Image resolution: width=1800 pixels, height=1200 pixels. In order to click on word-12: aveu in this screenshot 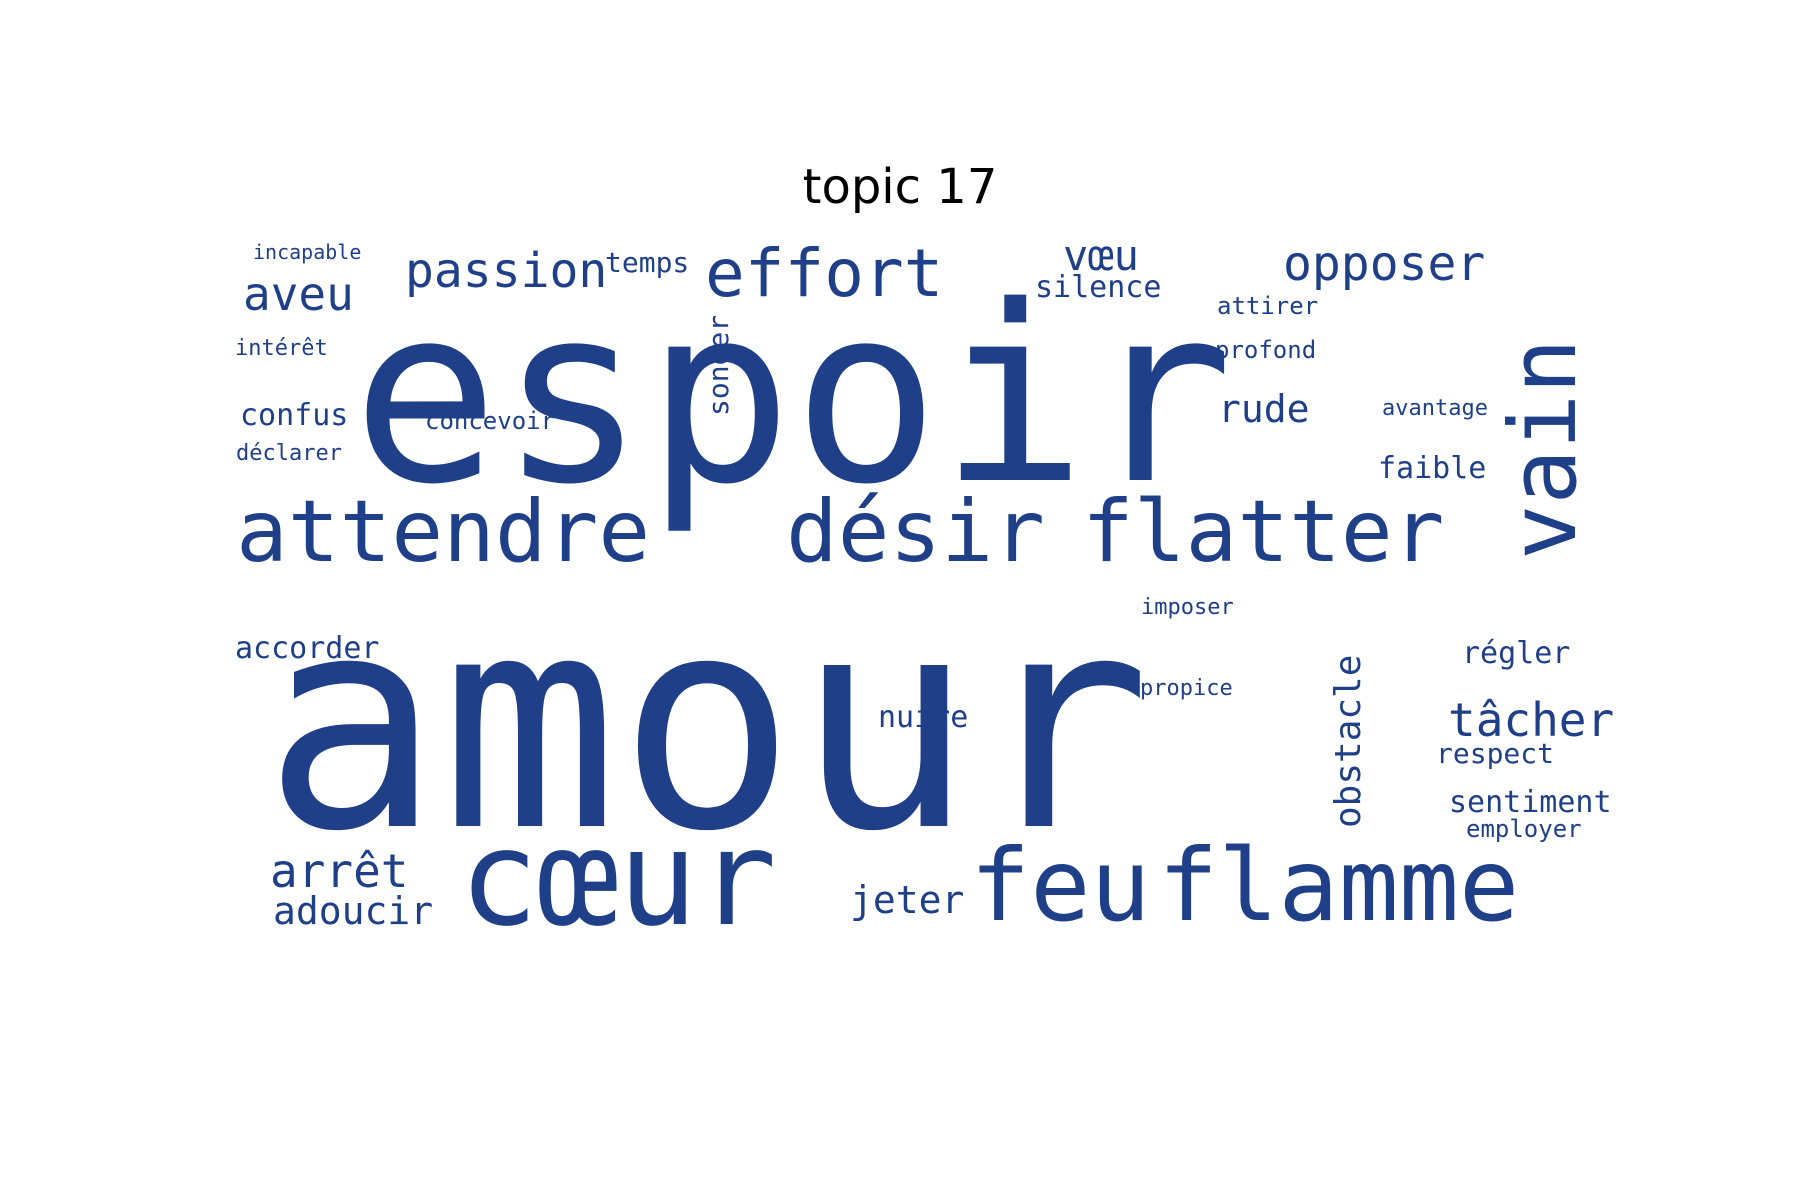, I will do `click(298, 294)`.